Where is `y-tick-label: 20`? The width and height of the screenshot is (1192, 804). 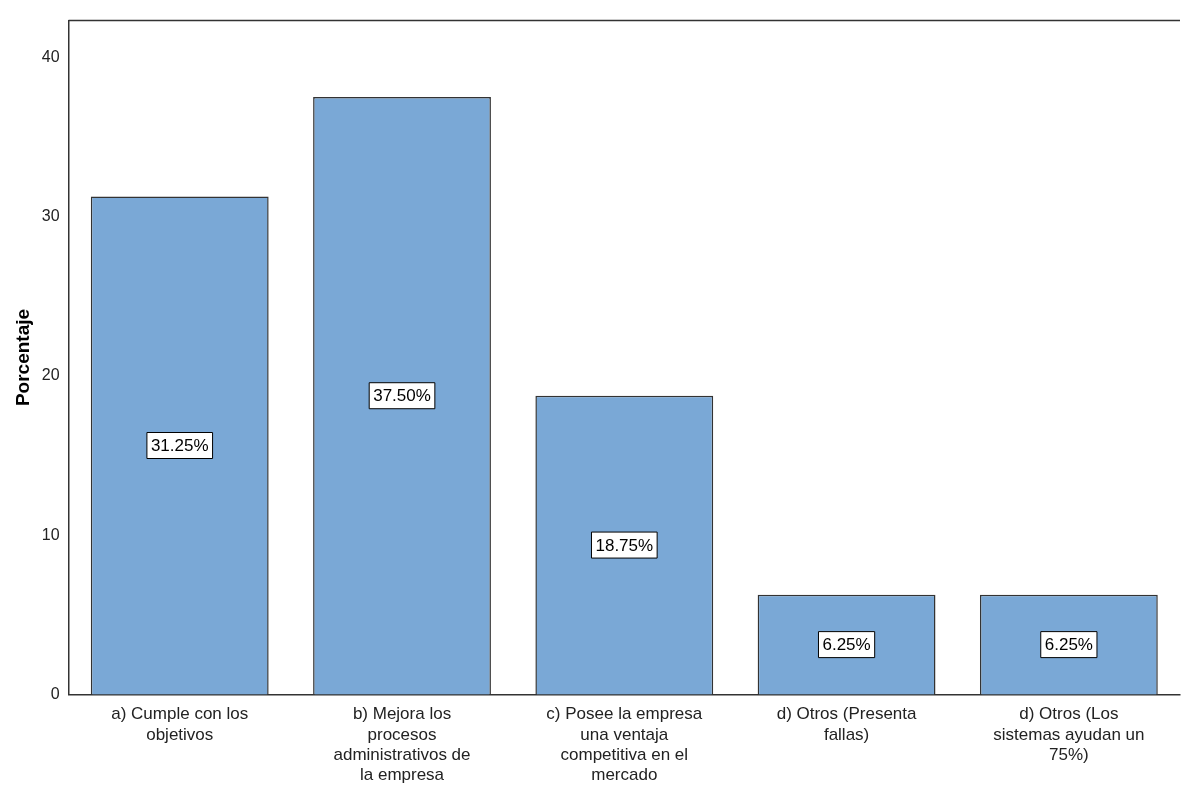 y-tick-label: 20 is located at coordinates (50, 375).